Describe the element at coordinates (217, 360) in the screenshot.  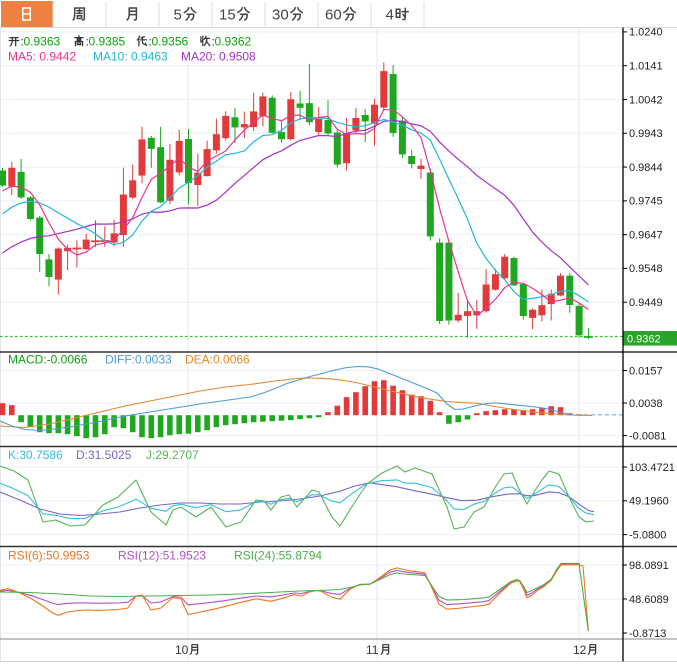
I see `svg-text: DEA:0.0066` at that location.